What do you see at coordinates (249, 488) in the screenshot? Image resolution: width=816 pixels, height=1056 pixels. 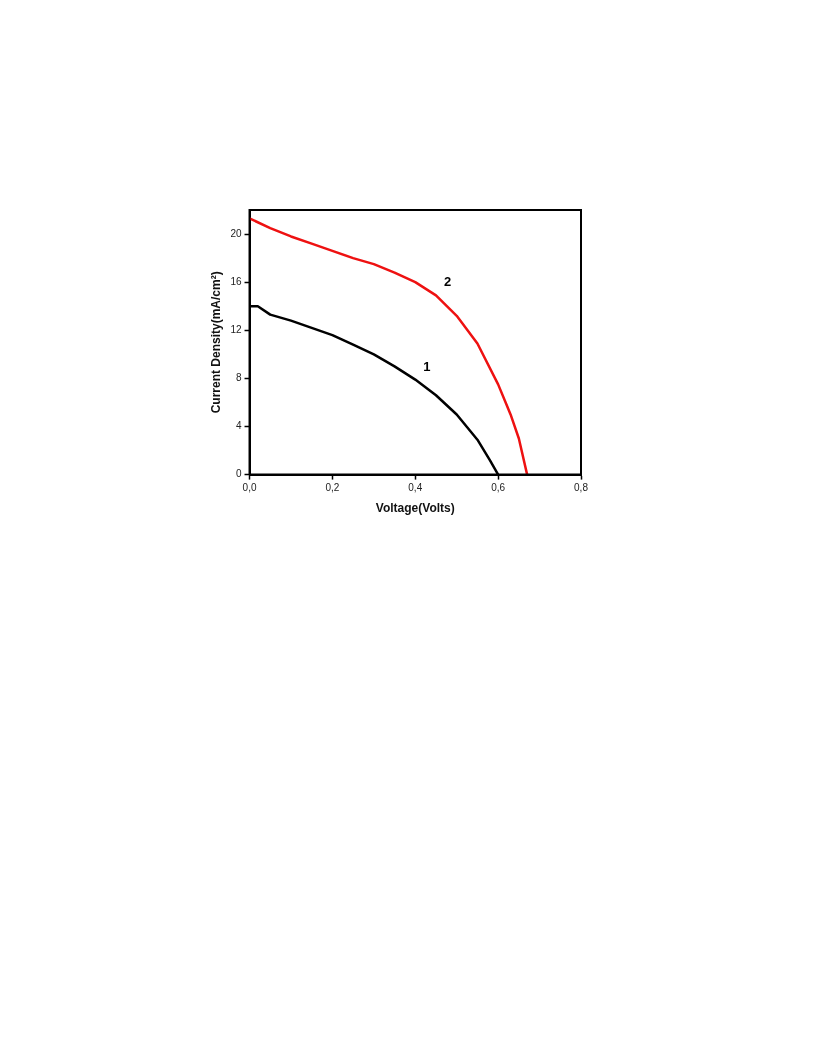 I see `x-tick-label: 0,0` at bounding box center [249, 488].